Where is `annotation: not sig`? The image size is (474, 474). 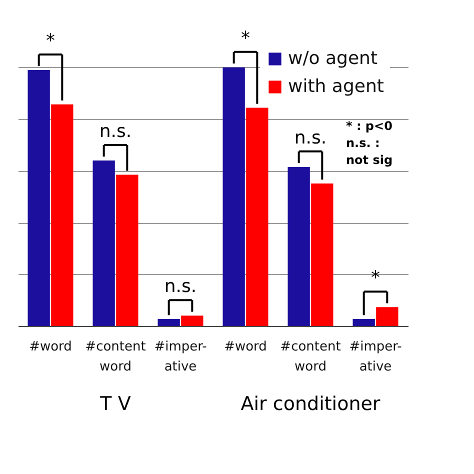 annotation: not sig is located at coordinates (369, 160).